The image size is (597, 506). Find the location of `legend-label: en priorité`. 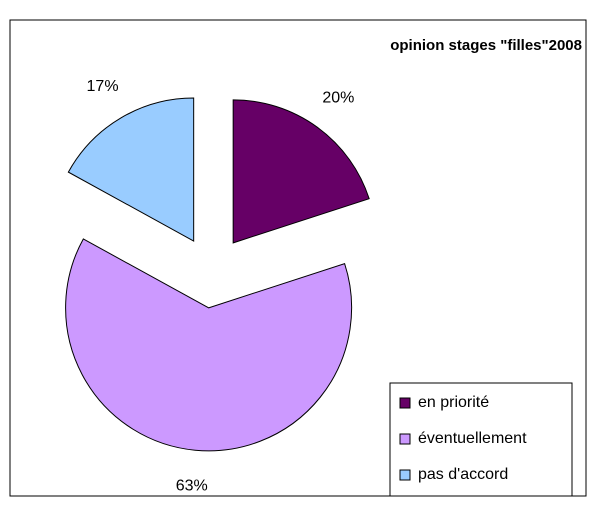

legend-label: en priorité is located at coordinates (453, 402).